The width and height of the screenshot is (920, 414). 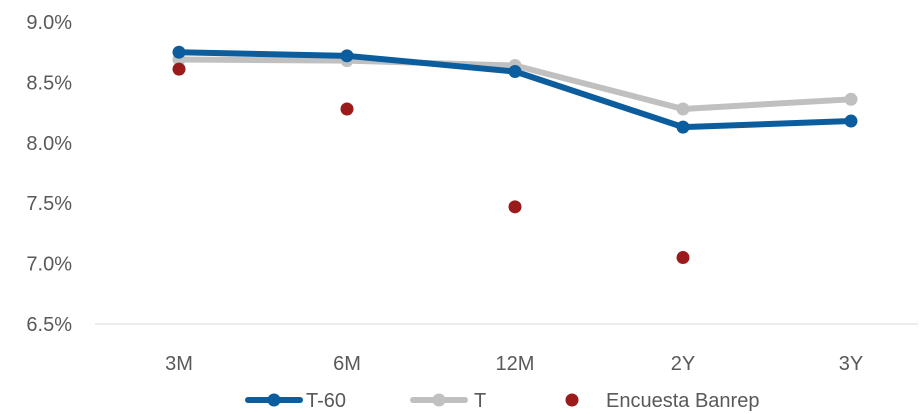 What do you see at coordinates (448, 401) in the screenshot?
I see `legend-item: T` at bounding box center [448, 401].